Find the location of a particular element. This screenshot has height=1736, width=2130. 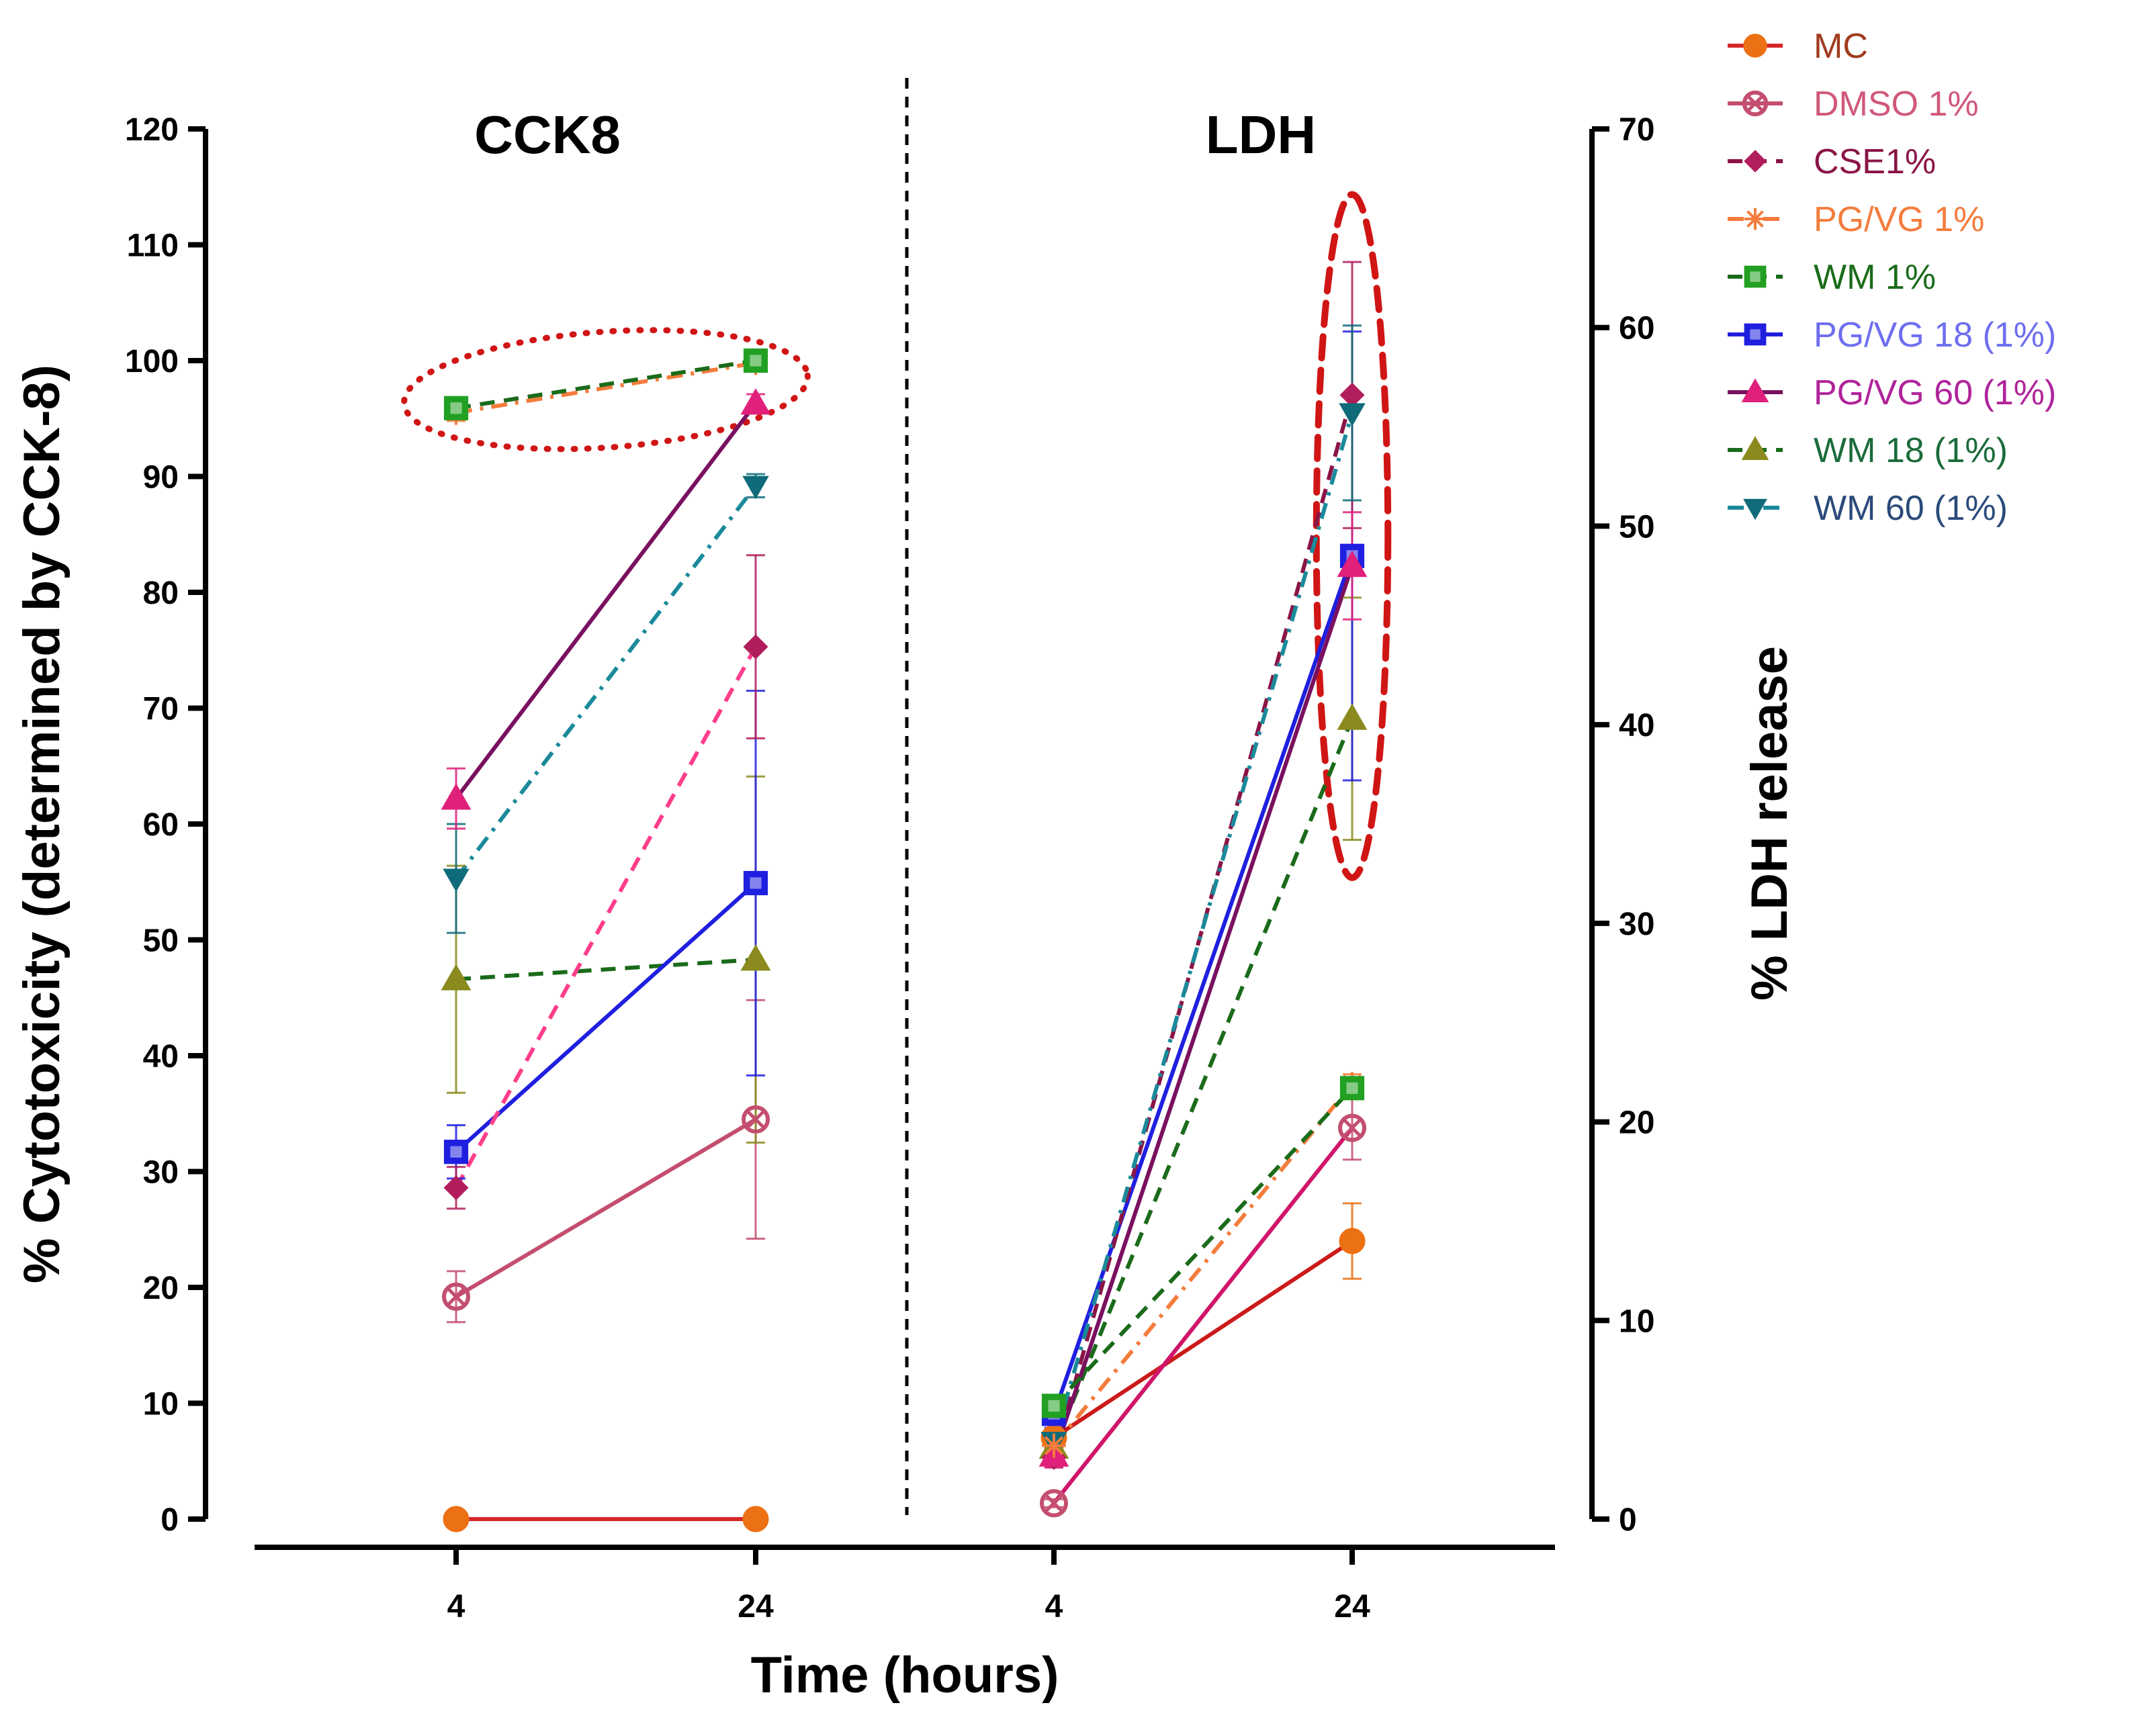

legend-marker-dmso-1-cross is located at coordinates (1755, 104).